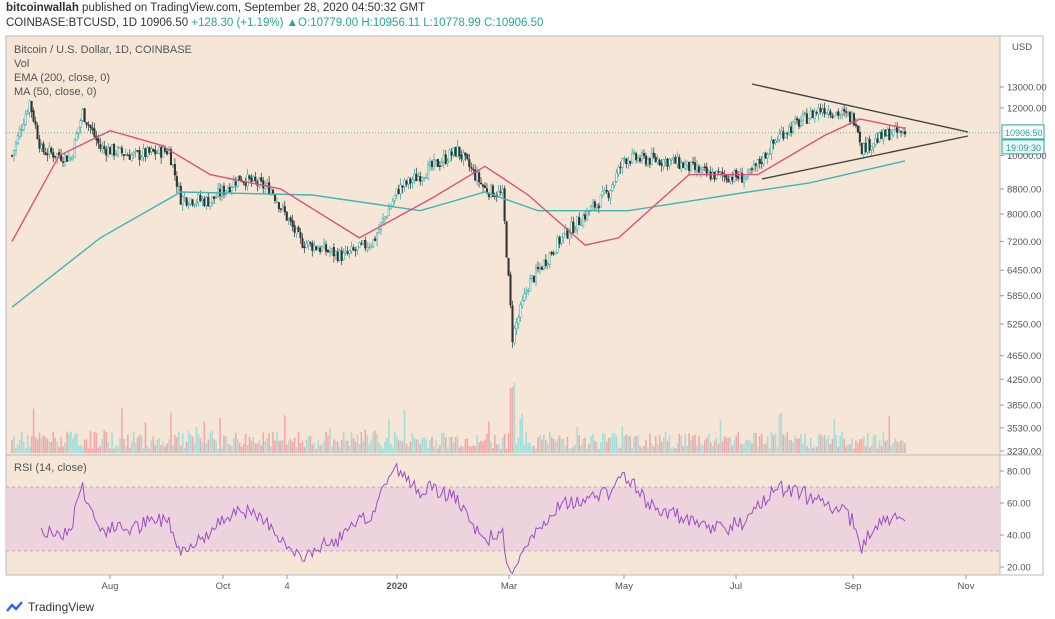 The image size is (1055, 619). I want to click on rsi-axis-label: 20.00, so click(1019, 568).